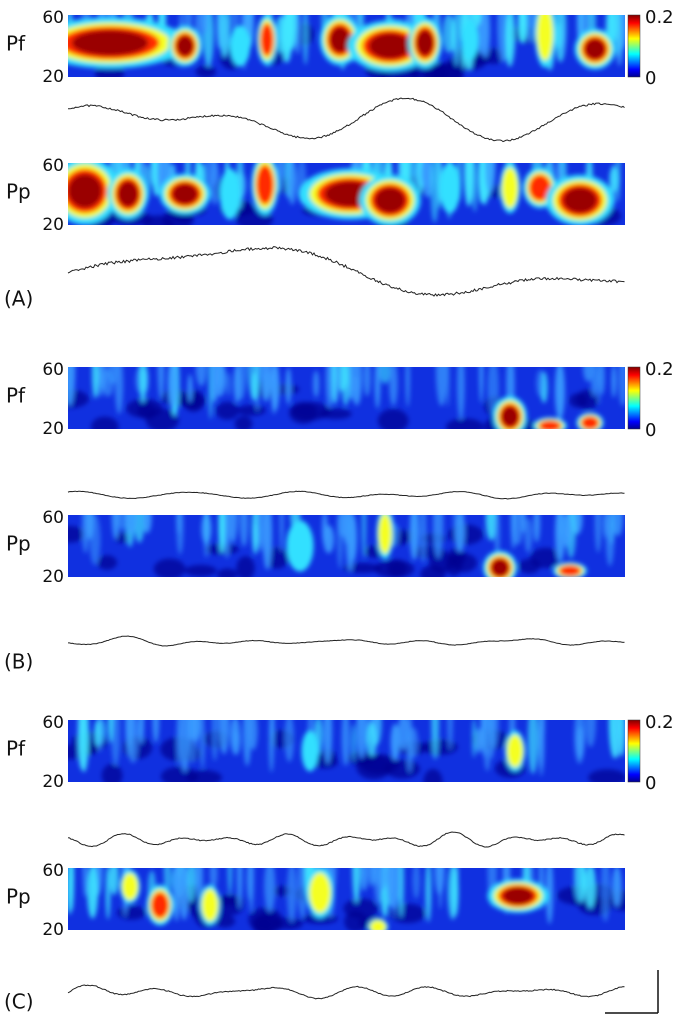 This screenshot has height=1020, width=681. I want to click on y-min-label: 20, so click(53, 429).